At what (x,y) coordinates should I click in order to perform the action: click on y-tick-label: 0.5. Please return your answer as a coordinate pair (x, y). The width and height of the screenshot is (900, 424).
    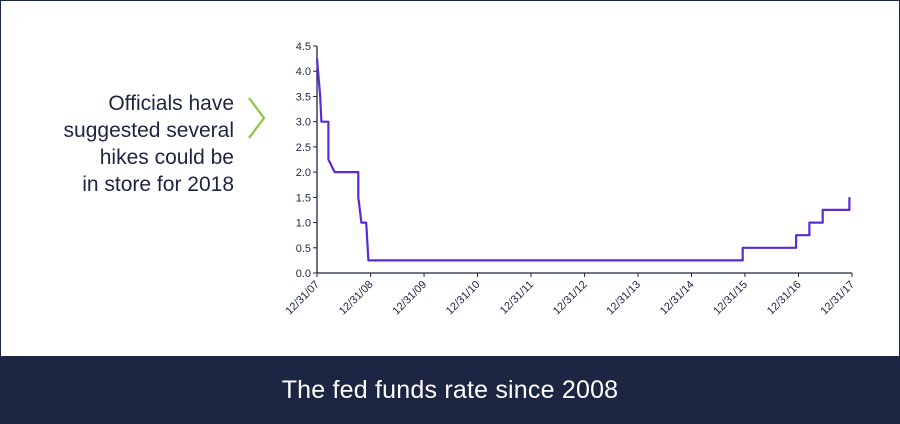
    Looking at the image, I should click on (303, 249).